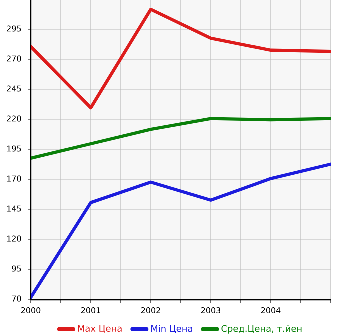 The image size is (345, 335). I want to click on legend-label: Min Цена, so click(172, 329).